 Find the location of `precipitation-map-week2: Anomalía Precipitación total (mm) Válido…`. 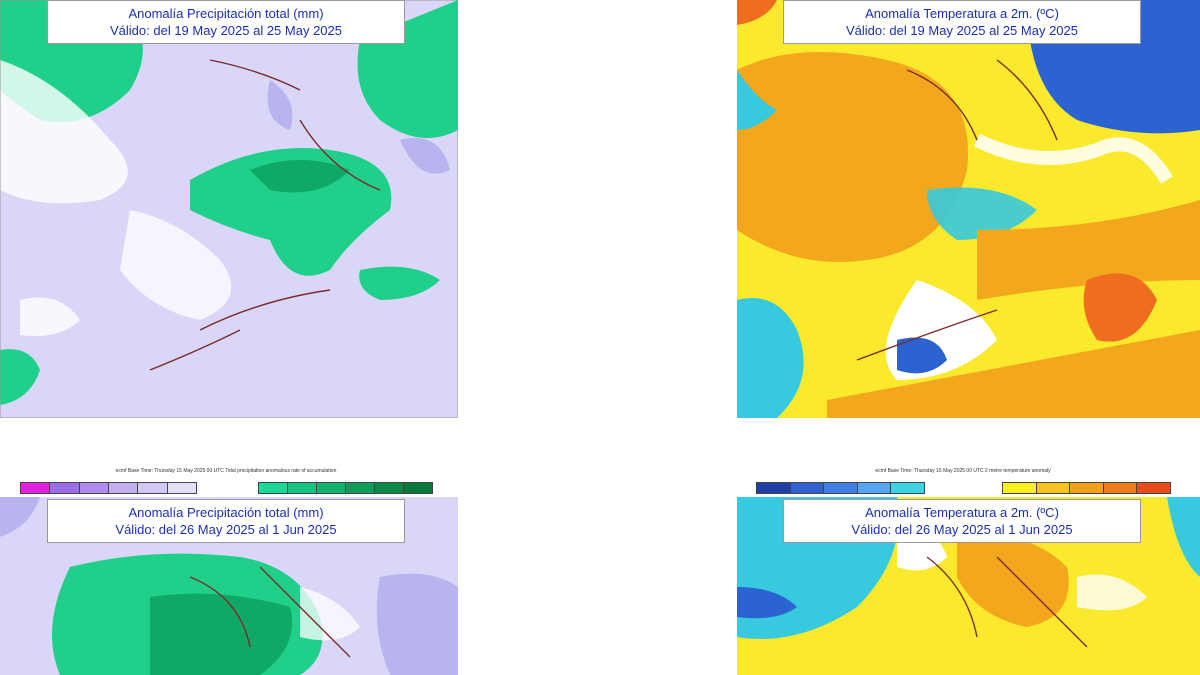

precipitation-map-week2: Anomalía Precipitación total (mm) Válido… is located at coordinates (229, 586).